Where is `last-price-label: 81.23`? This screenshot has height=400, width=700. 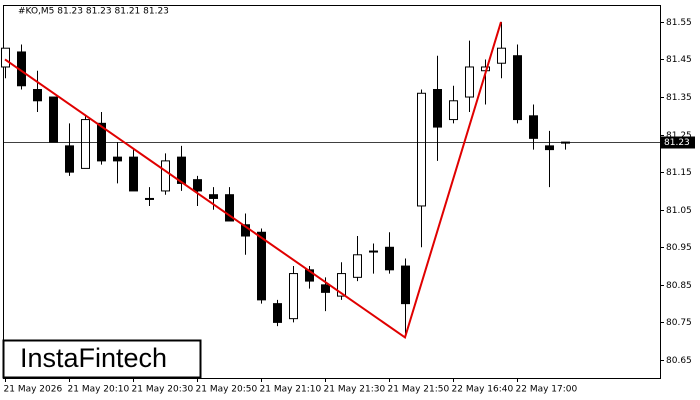 last-price-label: 81.23 is located at coordinates (677, 143).